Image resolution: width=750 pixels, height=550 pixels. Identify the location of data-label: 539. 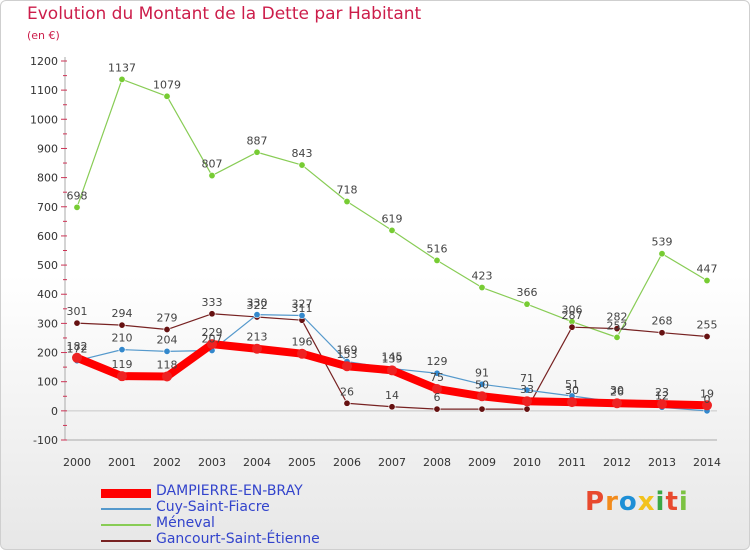
(662, 242).